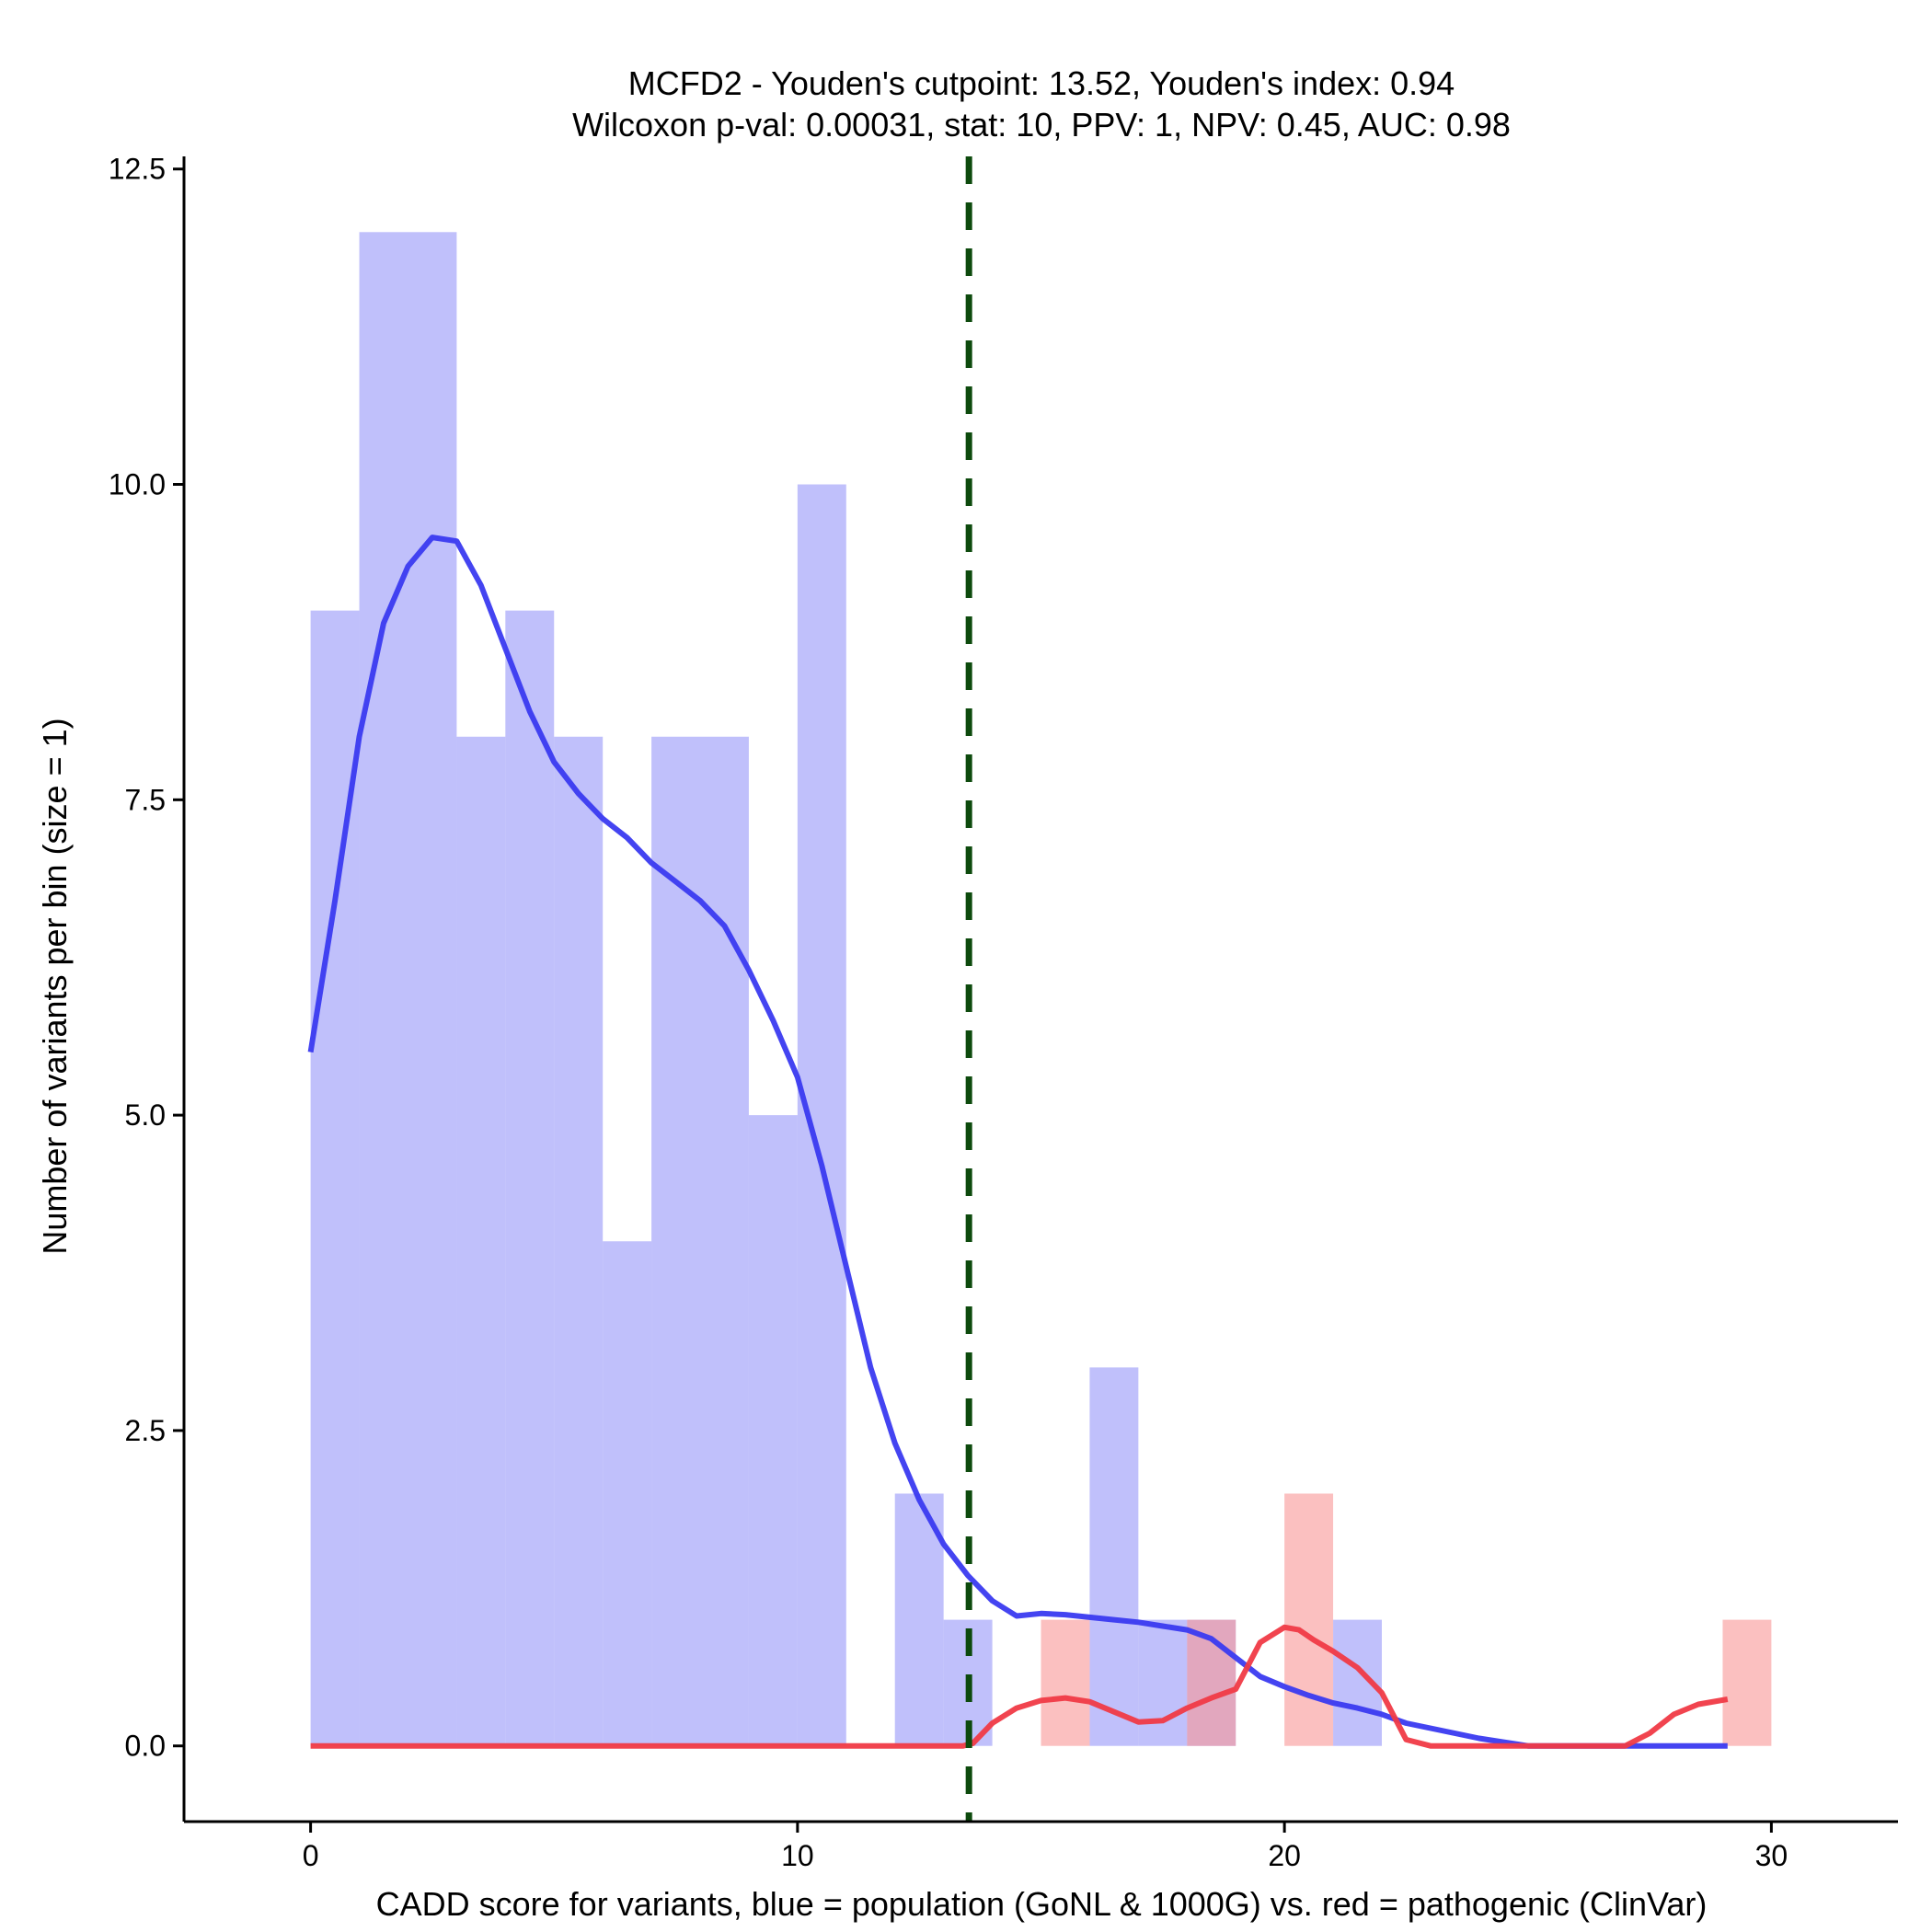 This screenshot has width=1932, height=1932. I want to click on y-tick-label: 5.0, so click(145, 1115).